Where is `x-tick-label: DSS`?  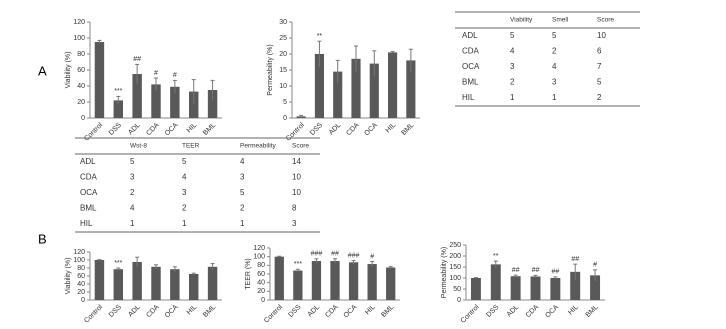
x-tick-label: DSS is located at coordinates (316, 129).